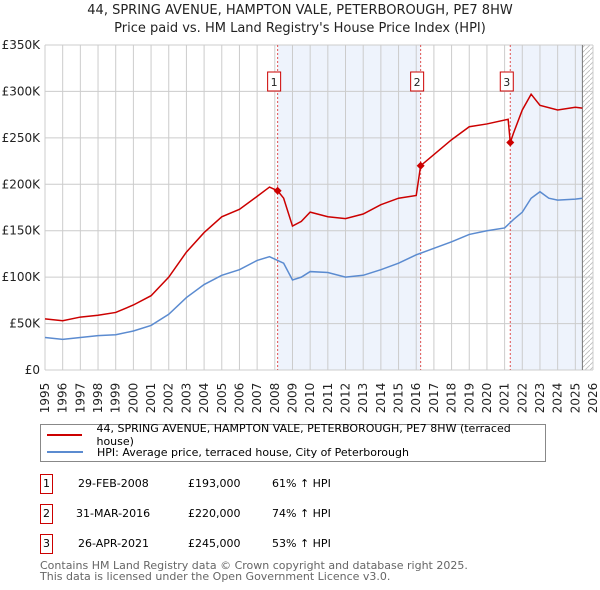 Image resolution: width=600 pixels, height=590 pixels. Describe the element at coordinates (204, 398) in the screenshot. I see `x-tick-label: 2004` at that location.